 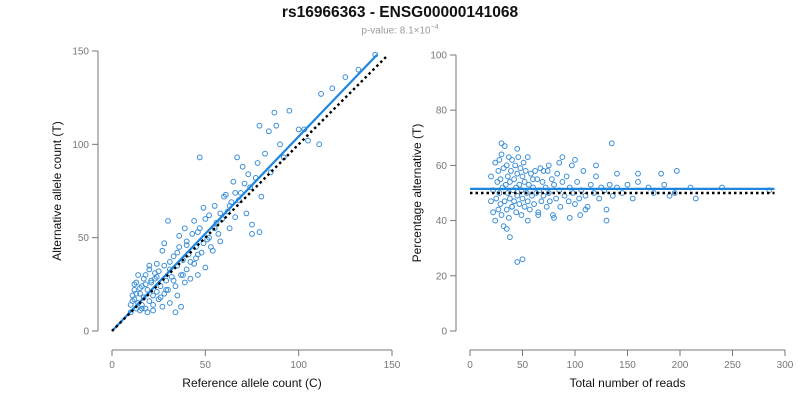 I want to click on left-x-tick-label: 100, so click(x=298, y=365).